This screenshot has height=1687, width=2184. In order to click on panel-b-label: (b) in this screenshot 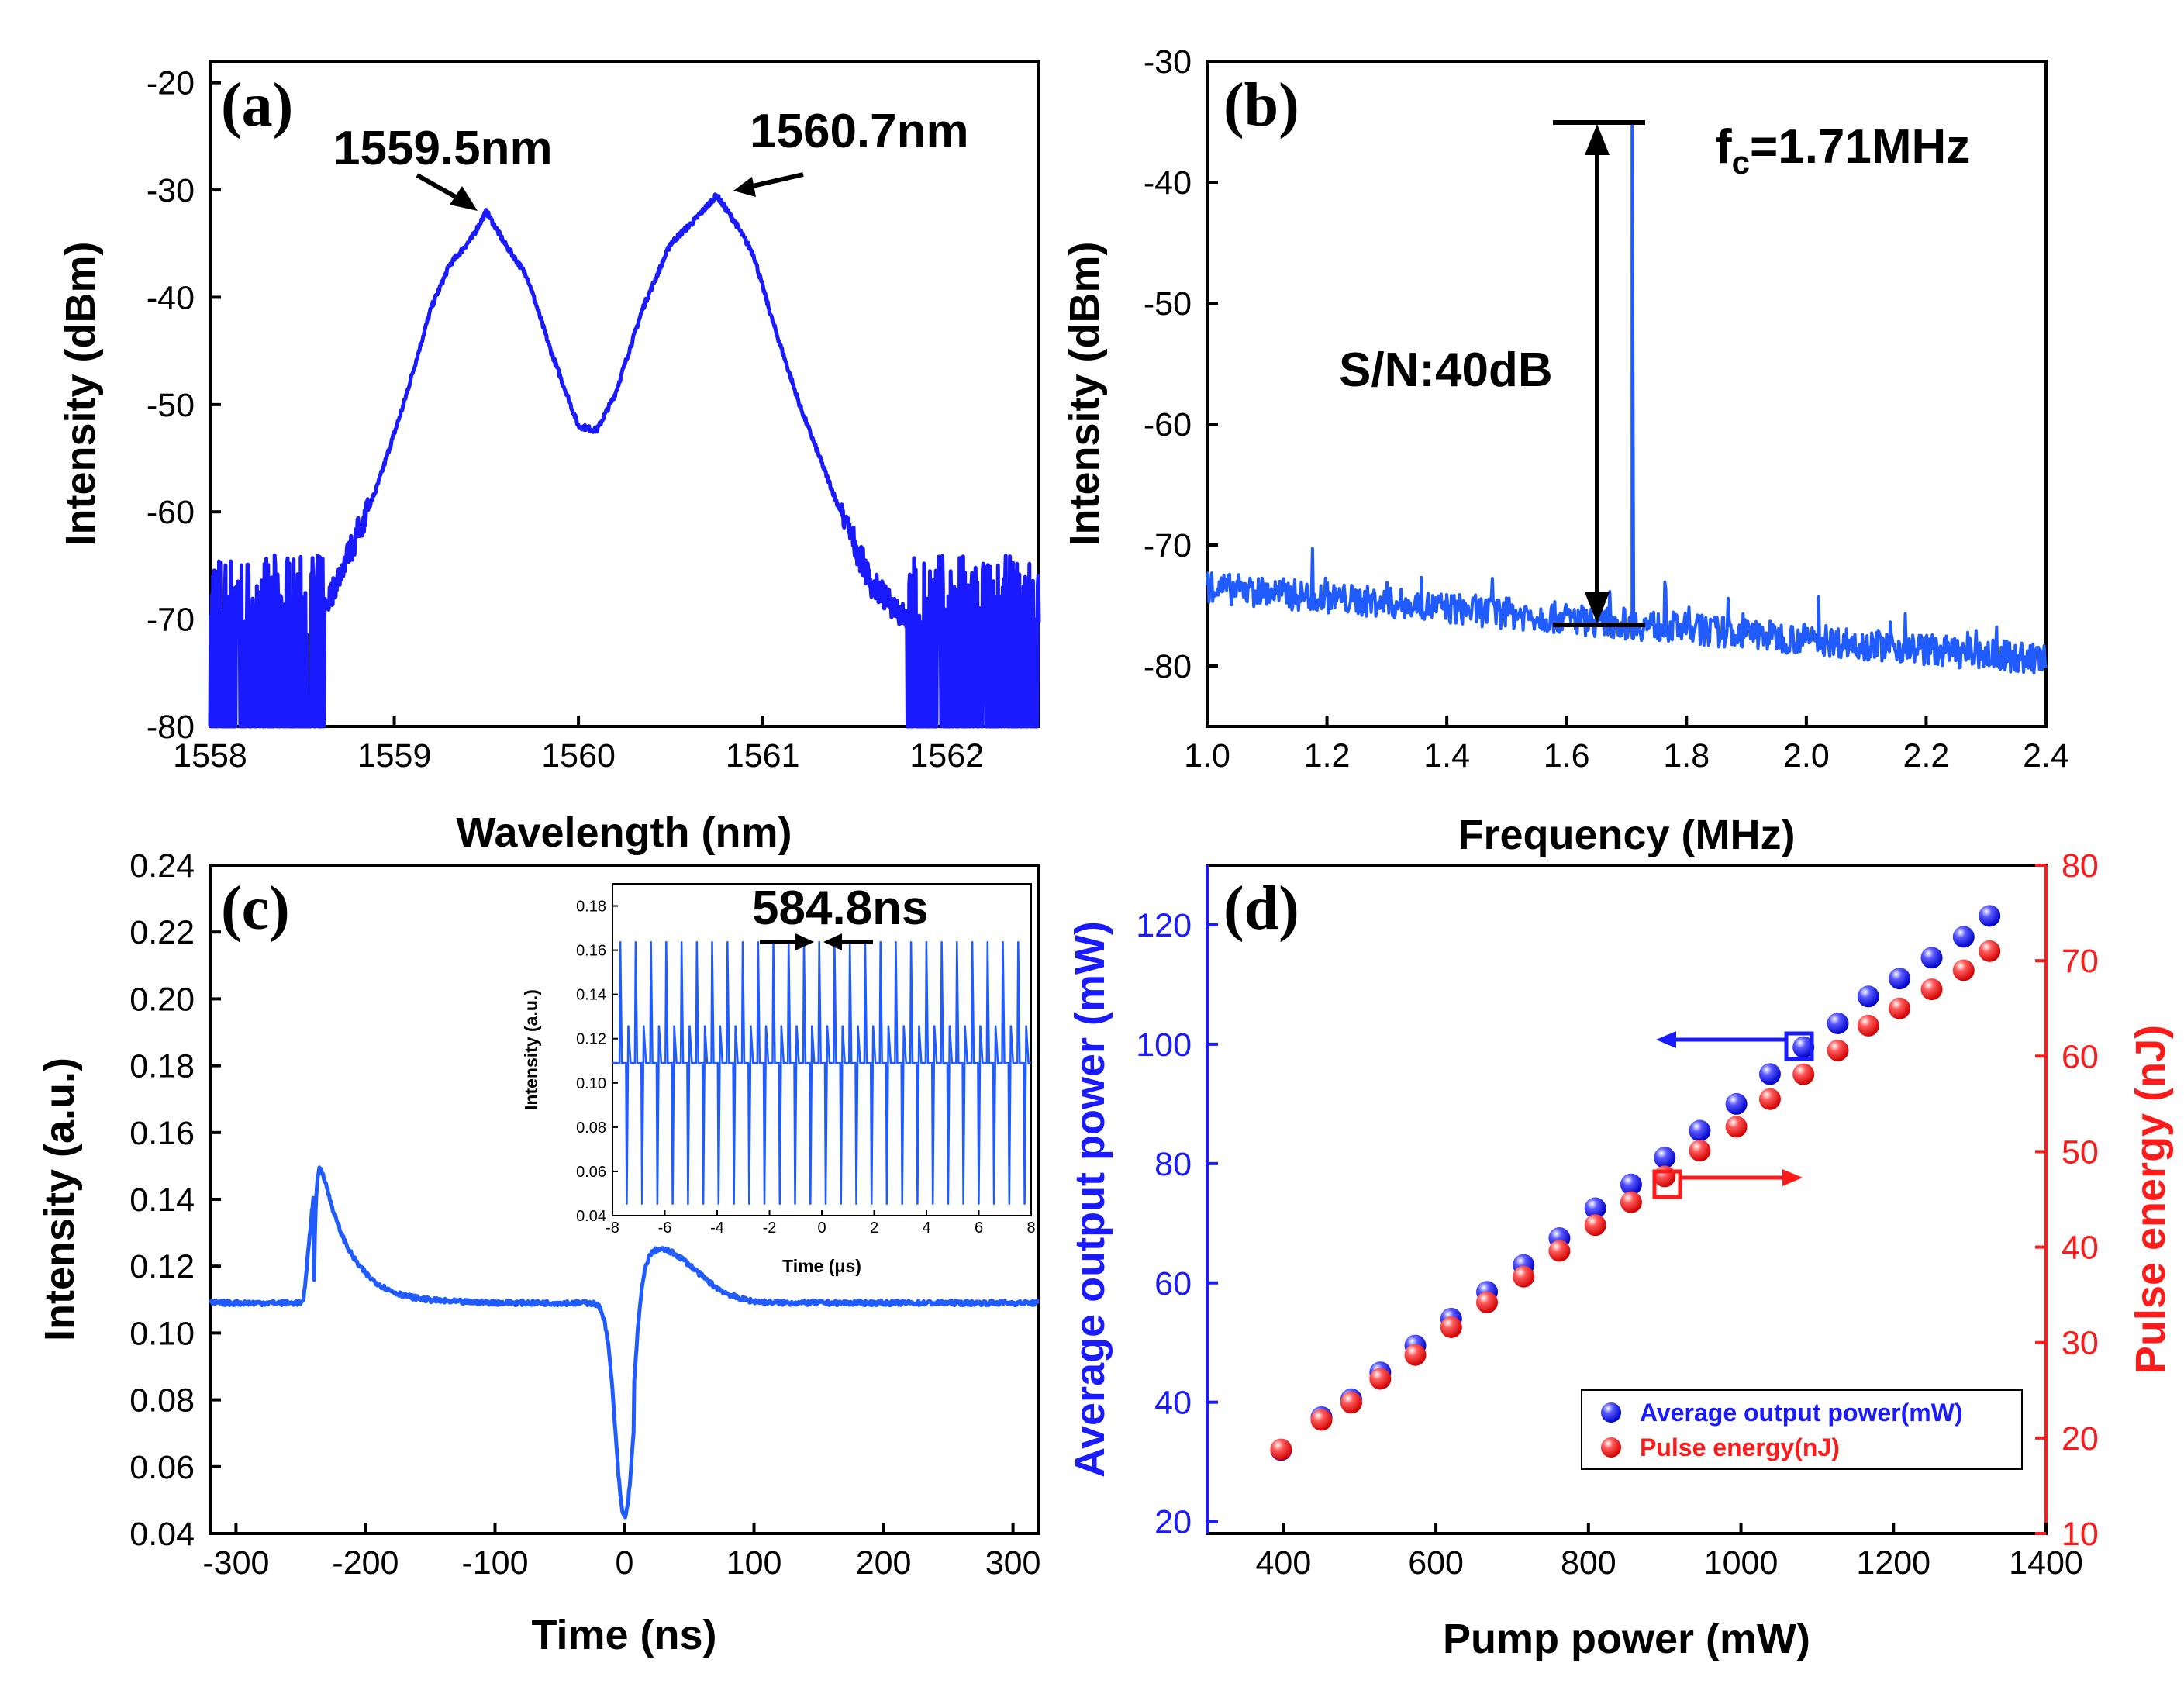, I will do `click(1261, 105)`.